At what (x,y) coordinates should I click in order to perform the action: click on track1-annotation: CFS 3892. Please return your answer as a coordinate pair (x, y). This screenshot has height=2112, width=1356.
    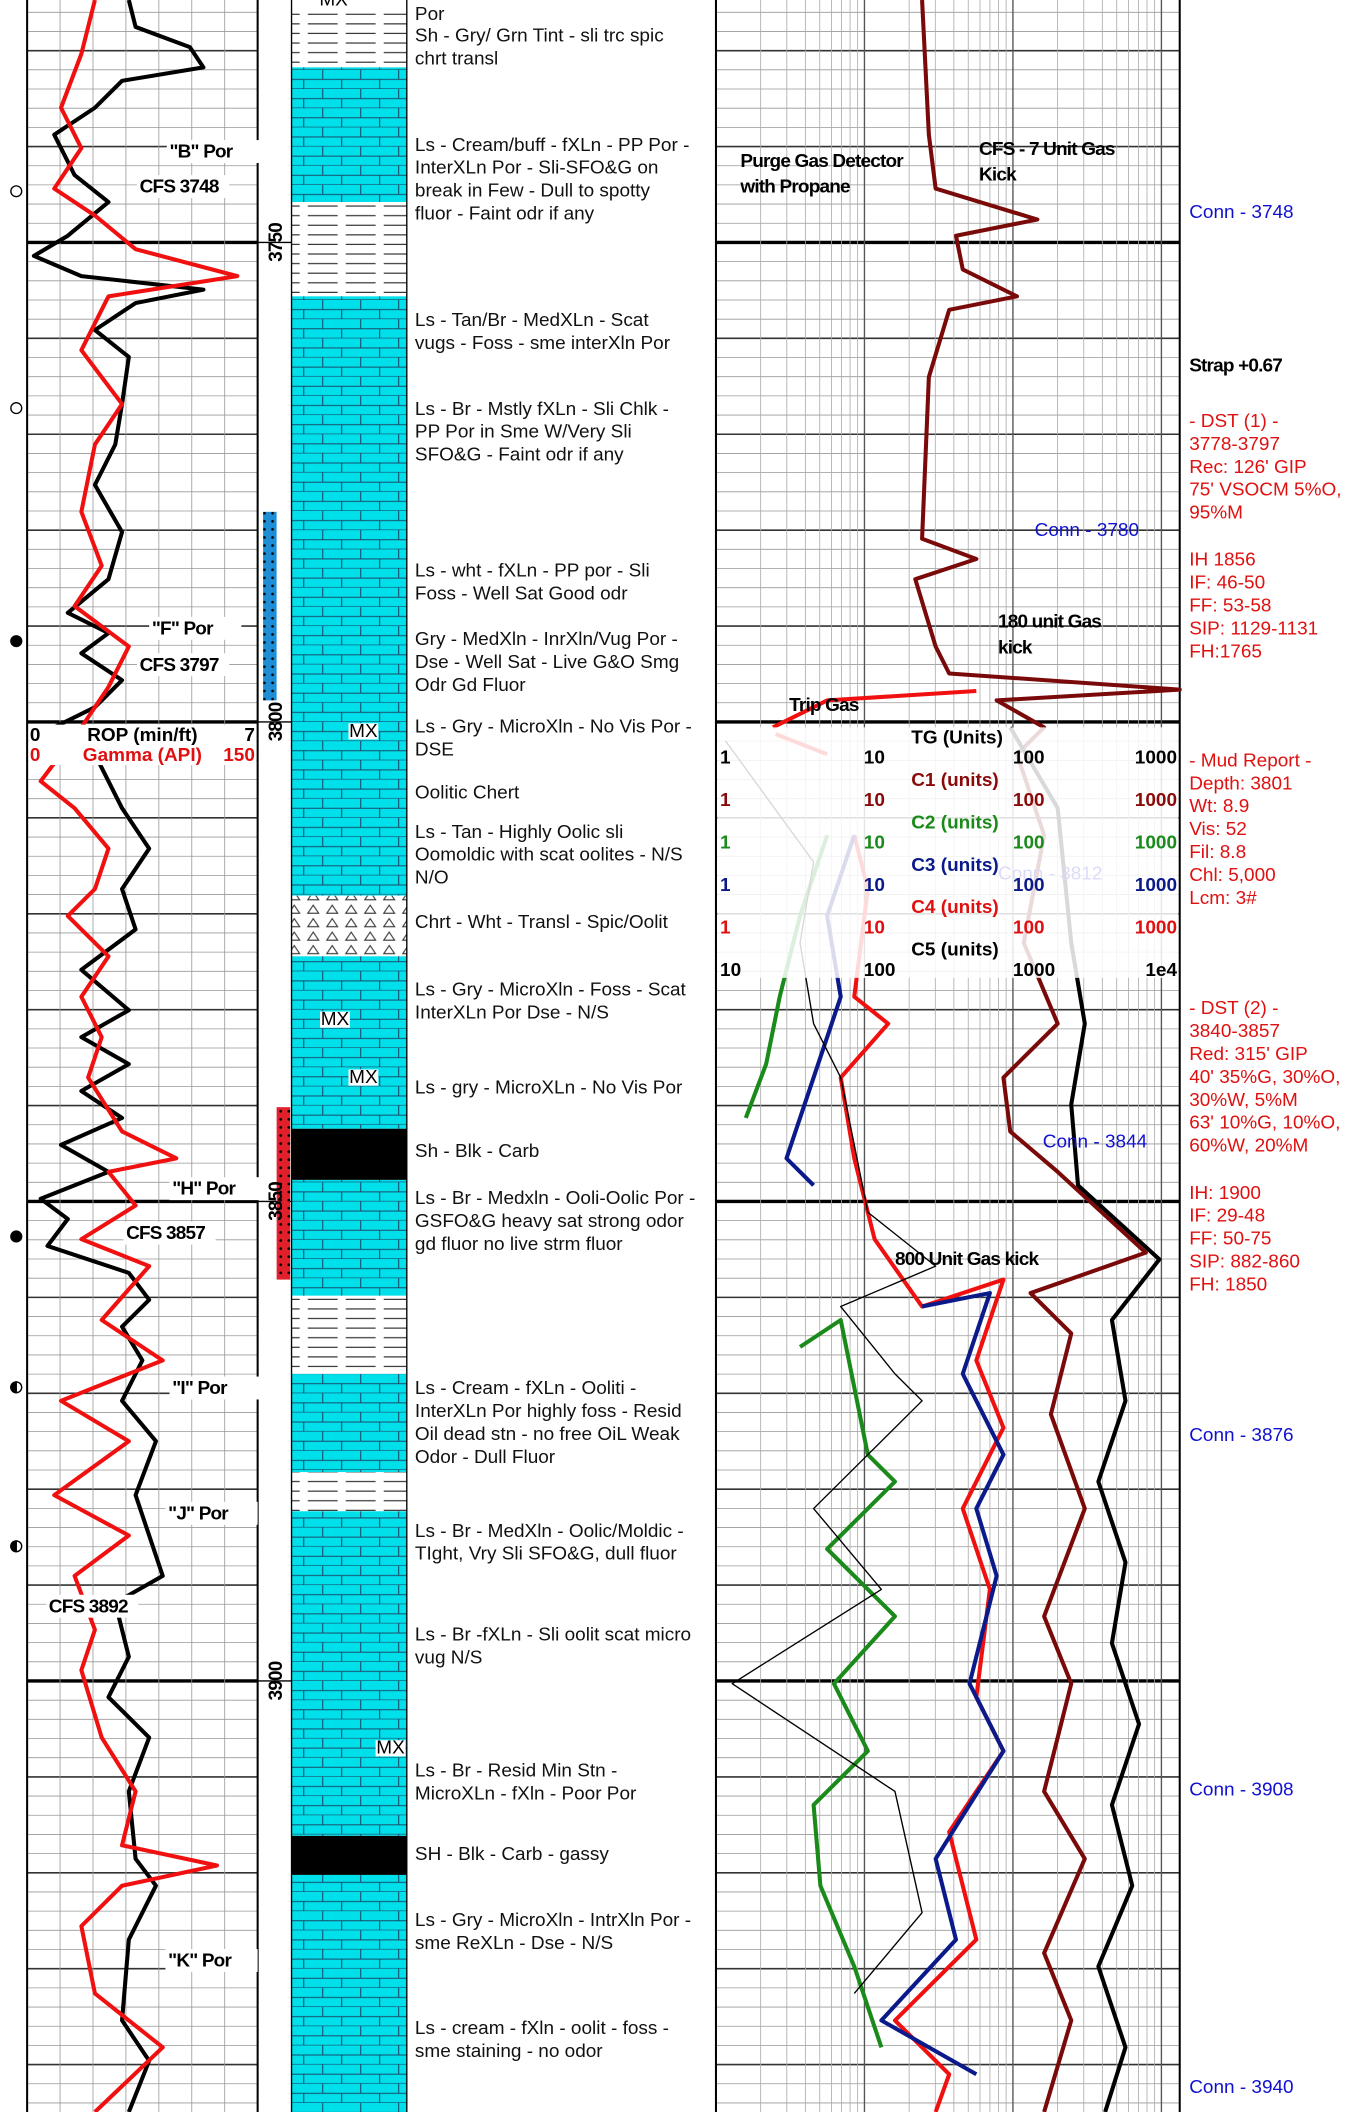
    Looking at the image, I should click on (88, 1606).